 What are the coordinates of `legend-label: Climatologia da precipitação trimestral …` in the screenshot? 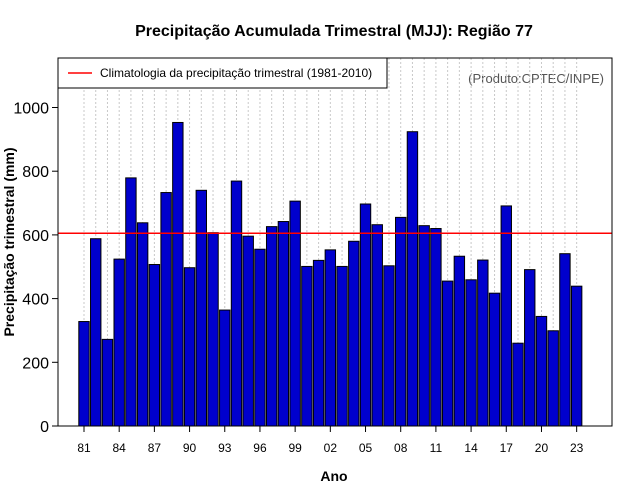 It's located at (236, 73).